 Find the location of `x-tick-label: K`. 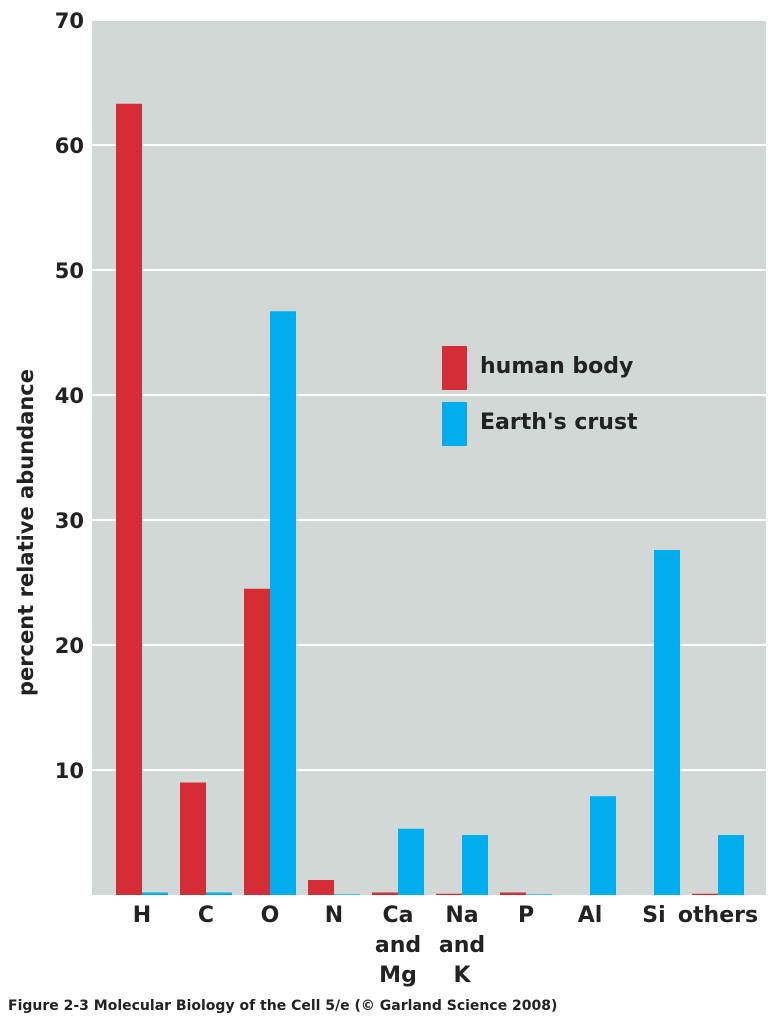

x-tick-label: K is located at coordinates (462, 975).